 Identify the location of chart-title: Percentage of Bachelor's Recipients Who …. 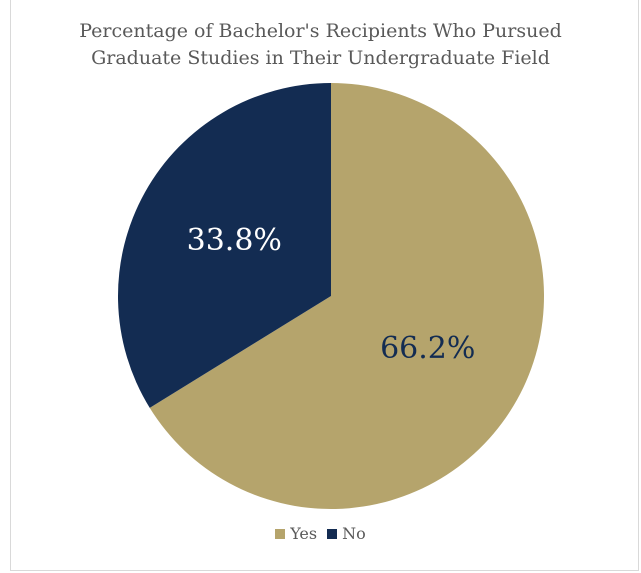
(320, 45).